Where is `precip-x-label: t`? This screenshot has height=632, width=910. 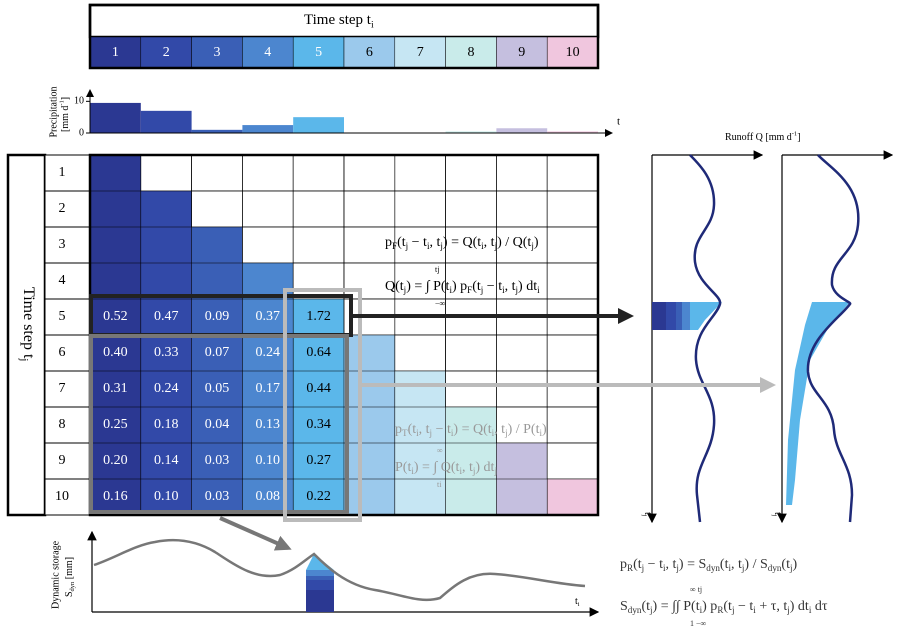
precip-x-label: t is located at coordinates (618, 122).